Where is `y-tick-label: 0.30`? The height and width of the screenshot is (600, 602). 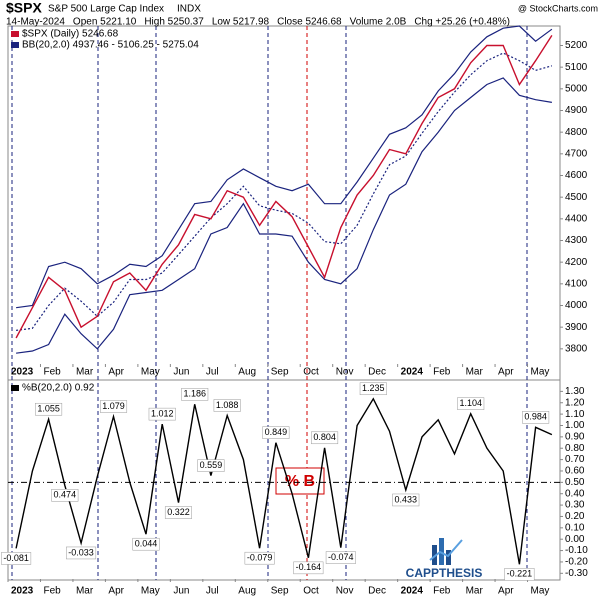
y-tick-label: 0.30 is located at coordinates (575, 505).